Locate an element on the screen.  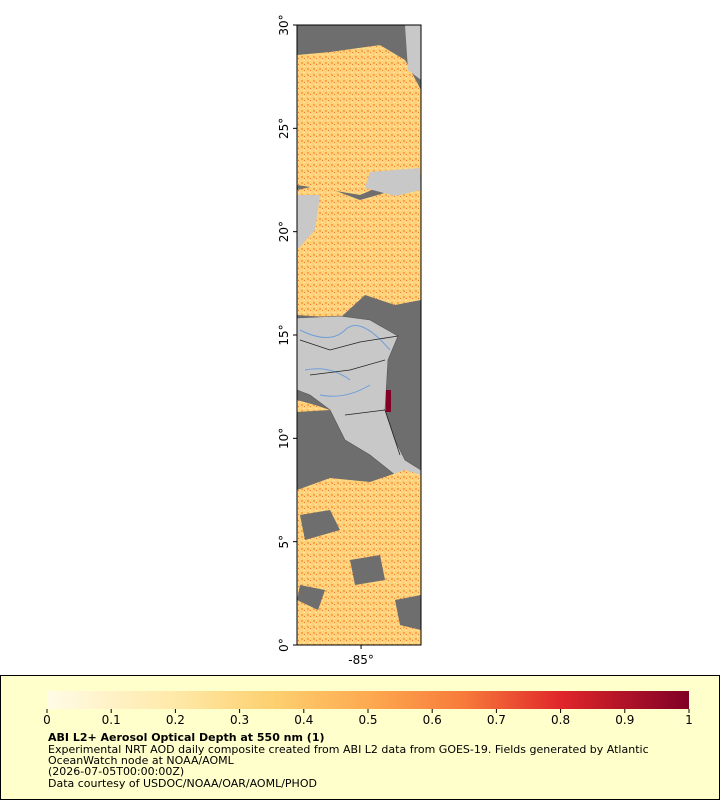
y-tick-label: 30° is located at coordinates (284, 24).